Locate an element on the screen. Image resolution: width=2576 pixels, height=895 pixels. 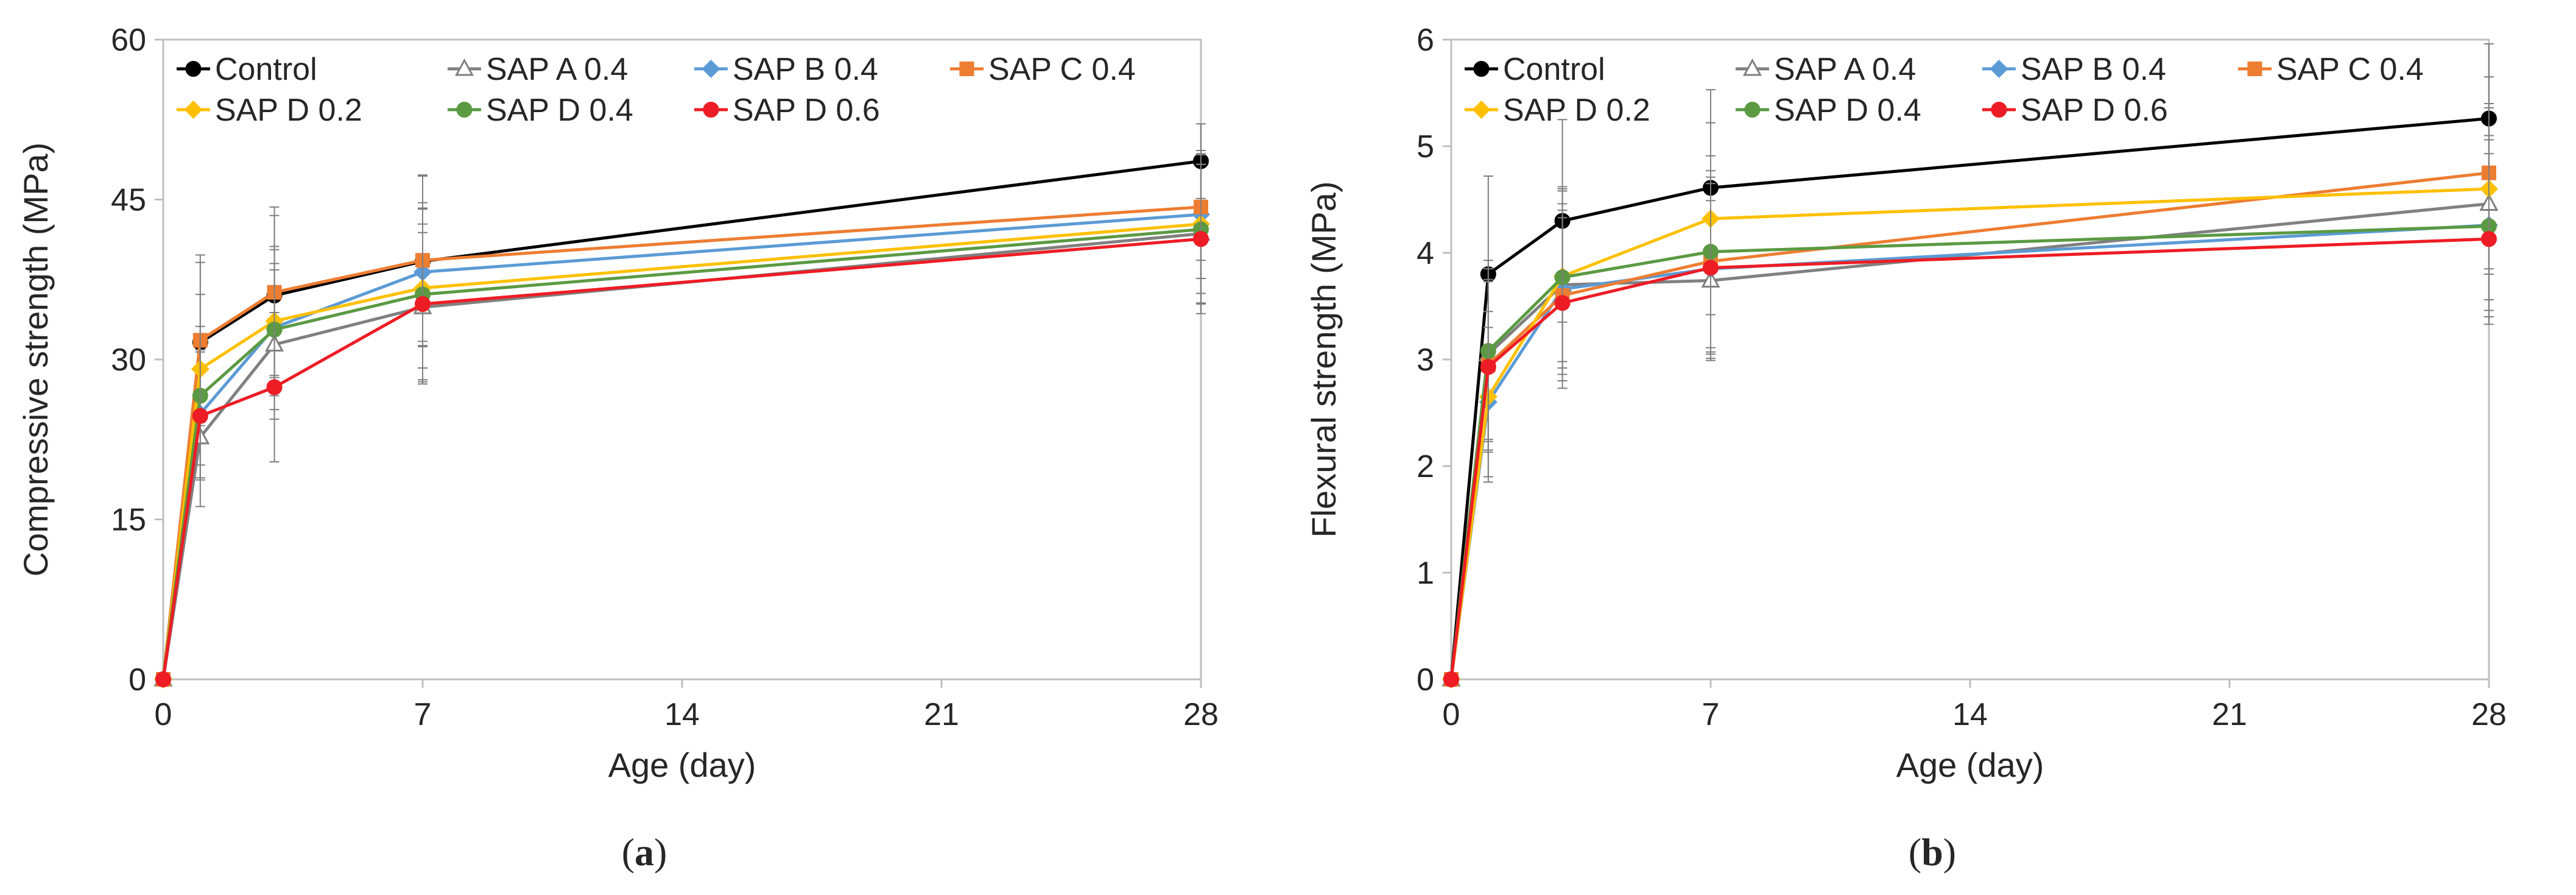
chart-a-x-tick-label: 0 is located at coordinates (163, 715).